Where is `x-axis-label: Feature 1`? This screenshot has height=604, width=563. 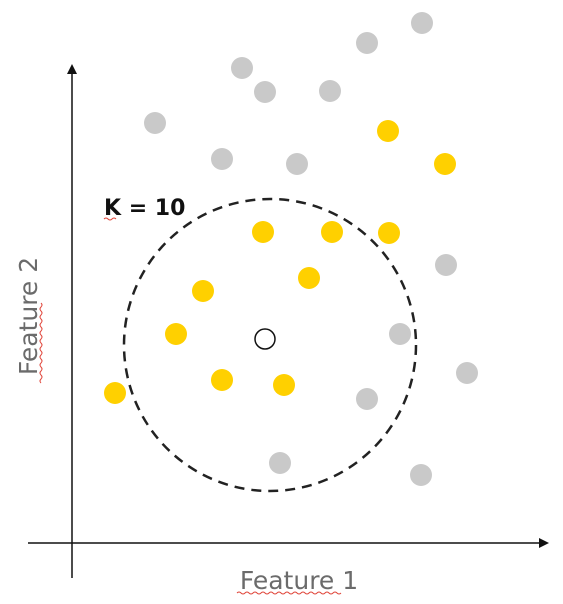
x-axis-label: Feature 1 is located at coordinates (299, 580).